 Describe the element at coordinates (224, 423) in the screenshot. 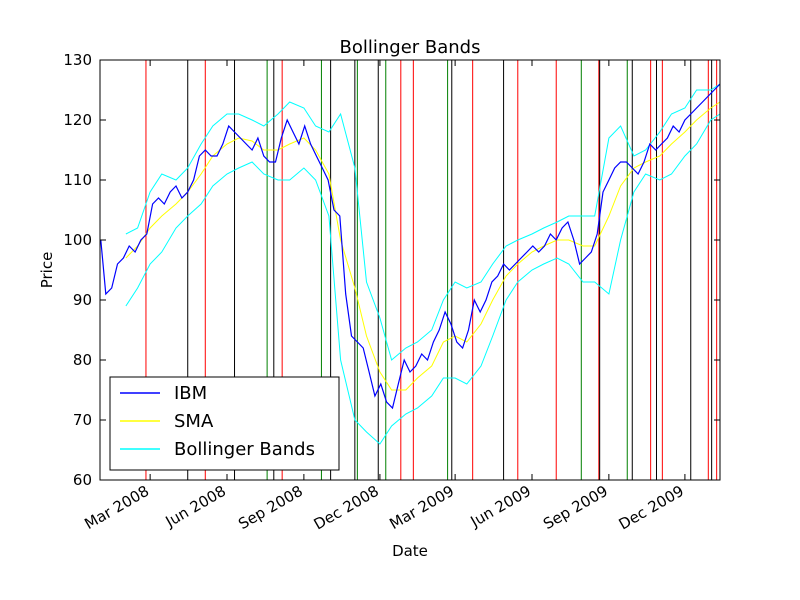

I see `legend: IBM SMA Bollinger Bands` at that location.